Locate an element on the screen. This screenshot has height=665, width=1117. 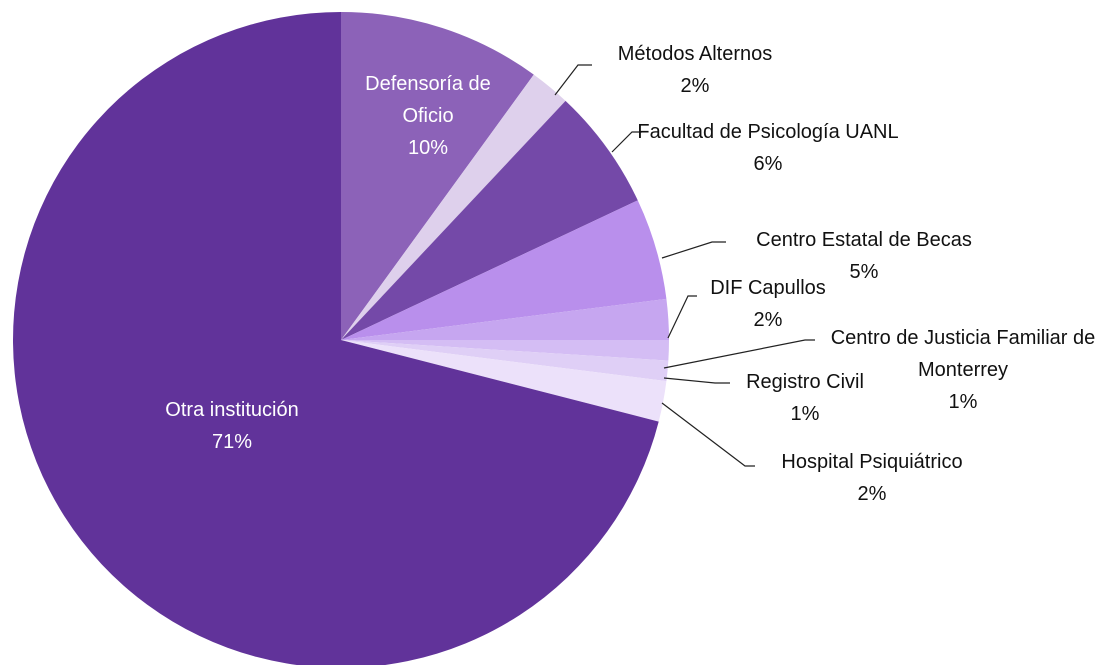
category-label: Facultad de Psicología UANL is located at coordinates (768, 132).